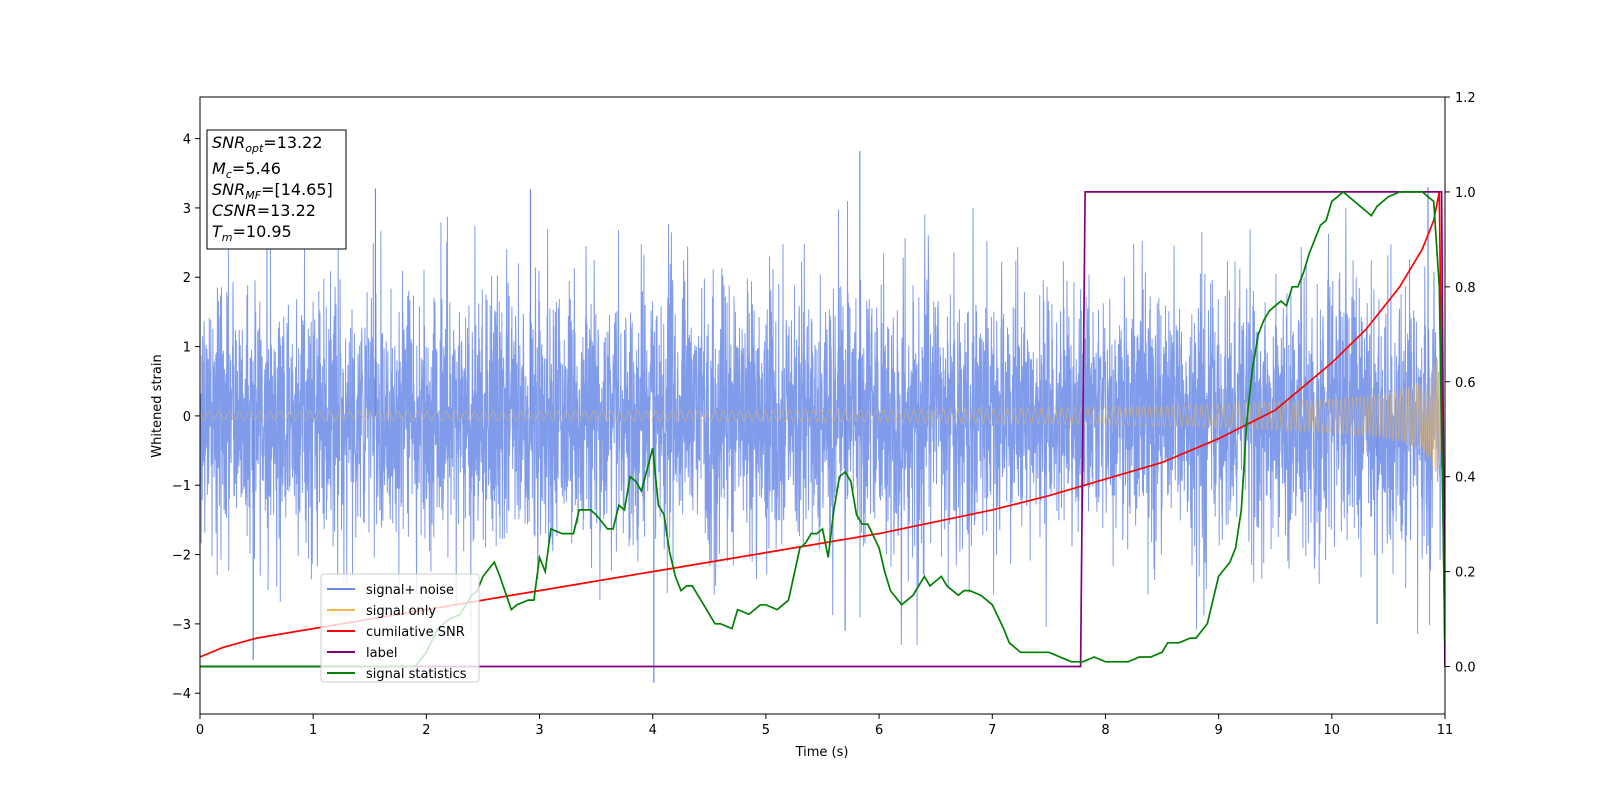 This screenshot has width=1600, height=800. I want to click on y-tick-label: −3, so click(181, 625).